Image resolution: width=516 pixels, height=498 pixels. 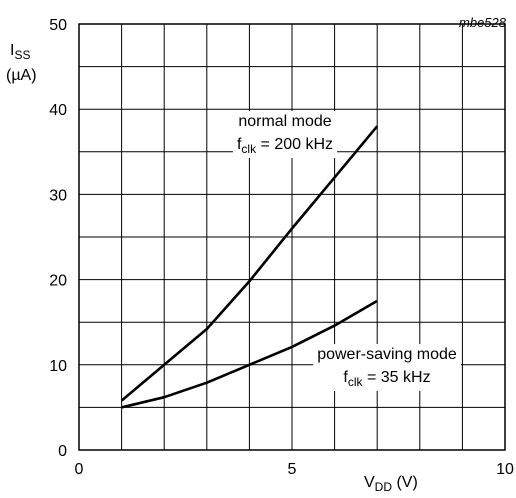 I want to click on y-axis-unit: (µA), so click(x=21, y=75).